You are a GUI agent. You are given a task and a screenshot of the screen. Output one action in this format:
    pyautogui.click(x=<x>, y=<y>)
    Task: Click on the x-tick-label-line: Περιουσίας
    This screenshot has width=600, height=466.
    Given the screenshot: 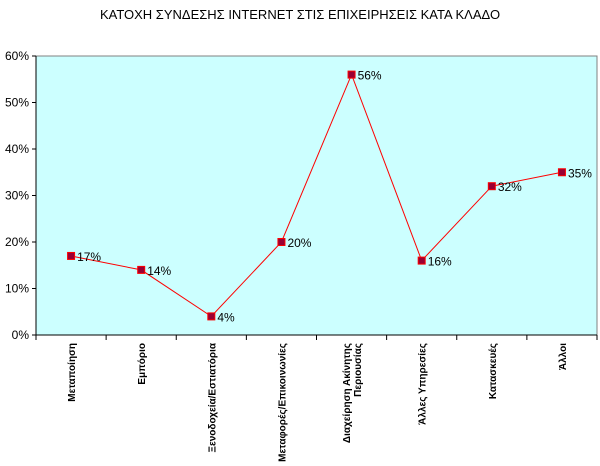 What is the action you would take?
    pyautogui.click(x=358, y=370)
    